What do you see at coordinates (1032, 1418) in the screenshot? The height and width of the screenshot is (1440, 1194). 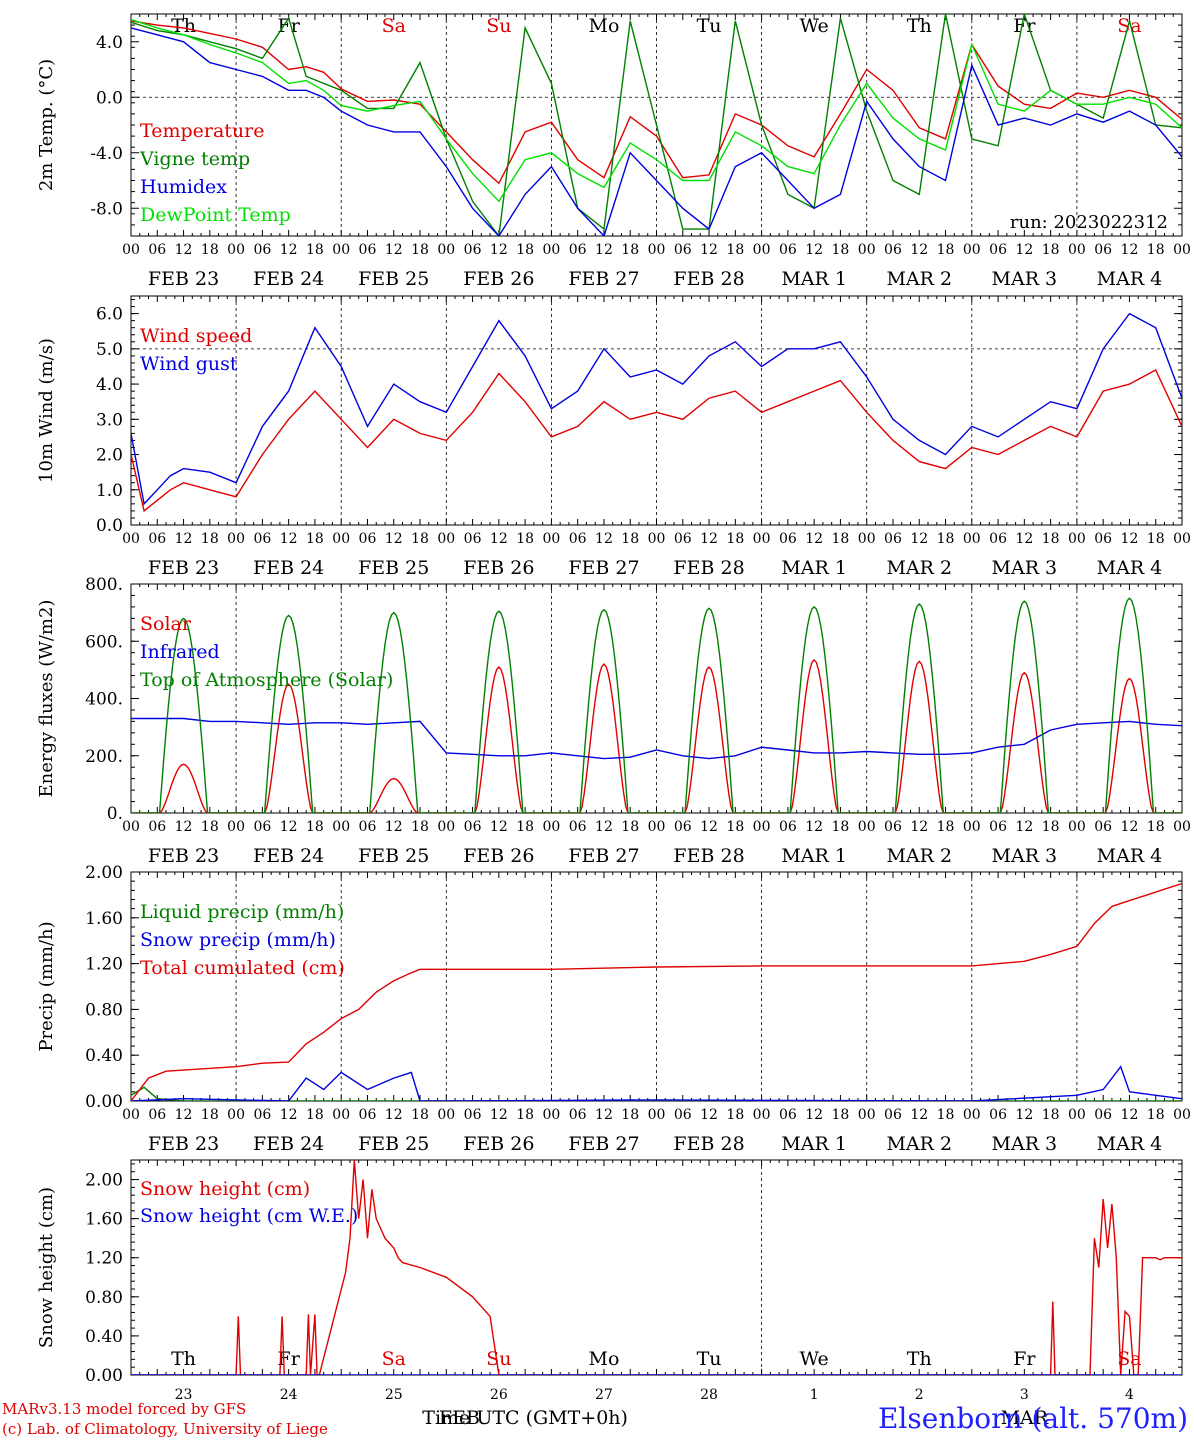 I see `station-label: Elsenborn (alt. 570m)` at bounding box center [1032, 1418].